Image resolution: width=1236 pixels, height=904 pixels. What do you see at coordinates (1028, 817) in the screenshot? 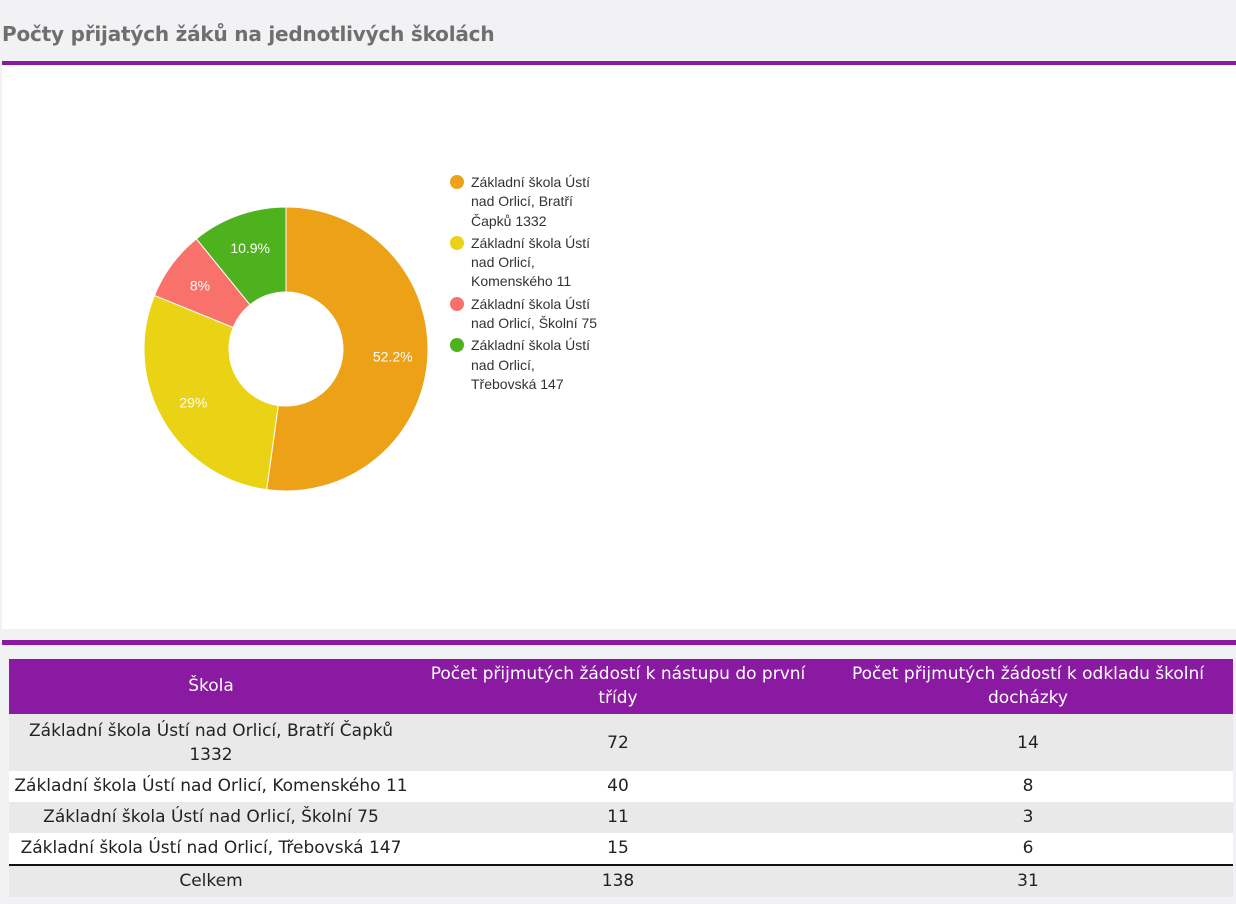
I see `cell-postponement: 3` at bounding box center [1028, 817].